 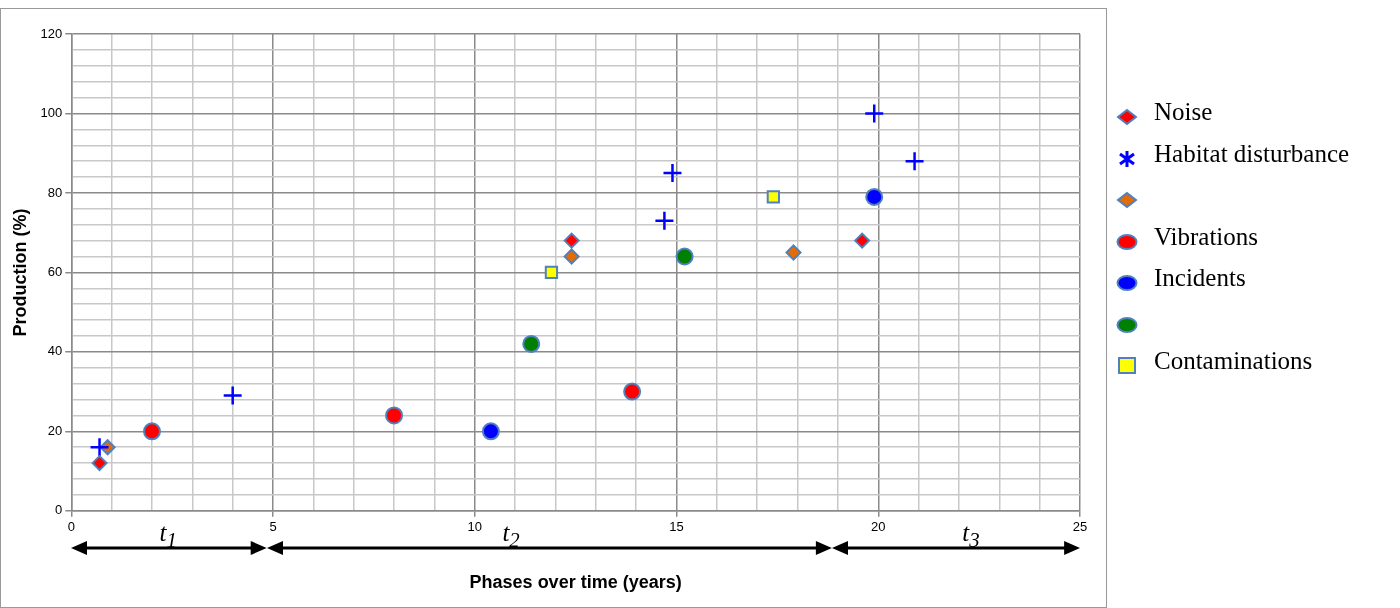 What do you see at coordinates (1200, 278) in the screenshot?
I see `legend-label: Incidents` at bounding box center [1200, 278].